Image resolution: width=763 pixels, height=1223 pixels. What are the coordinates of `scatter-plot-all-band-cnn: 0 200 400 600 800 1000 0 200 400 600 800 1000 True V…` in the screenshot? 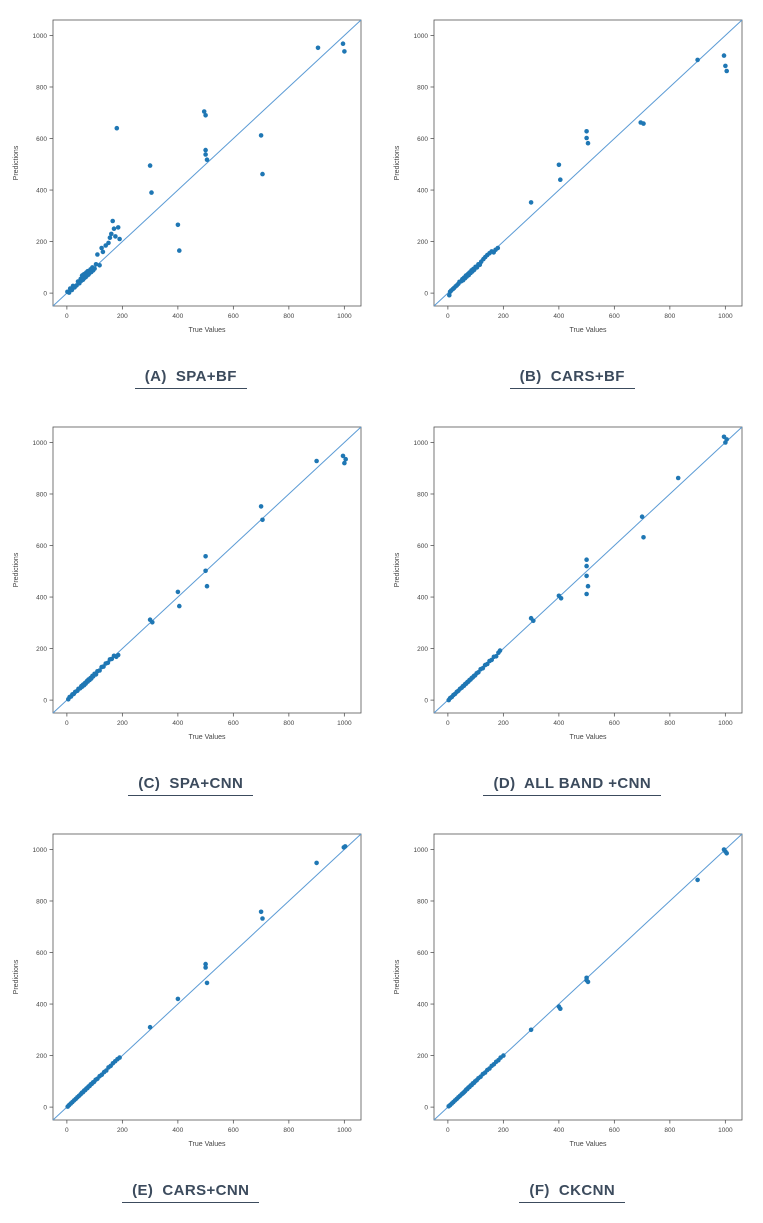 It's located at (572, 582).